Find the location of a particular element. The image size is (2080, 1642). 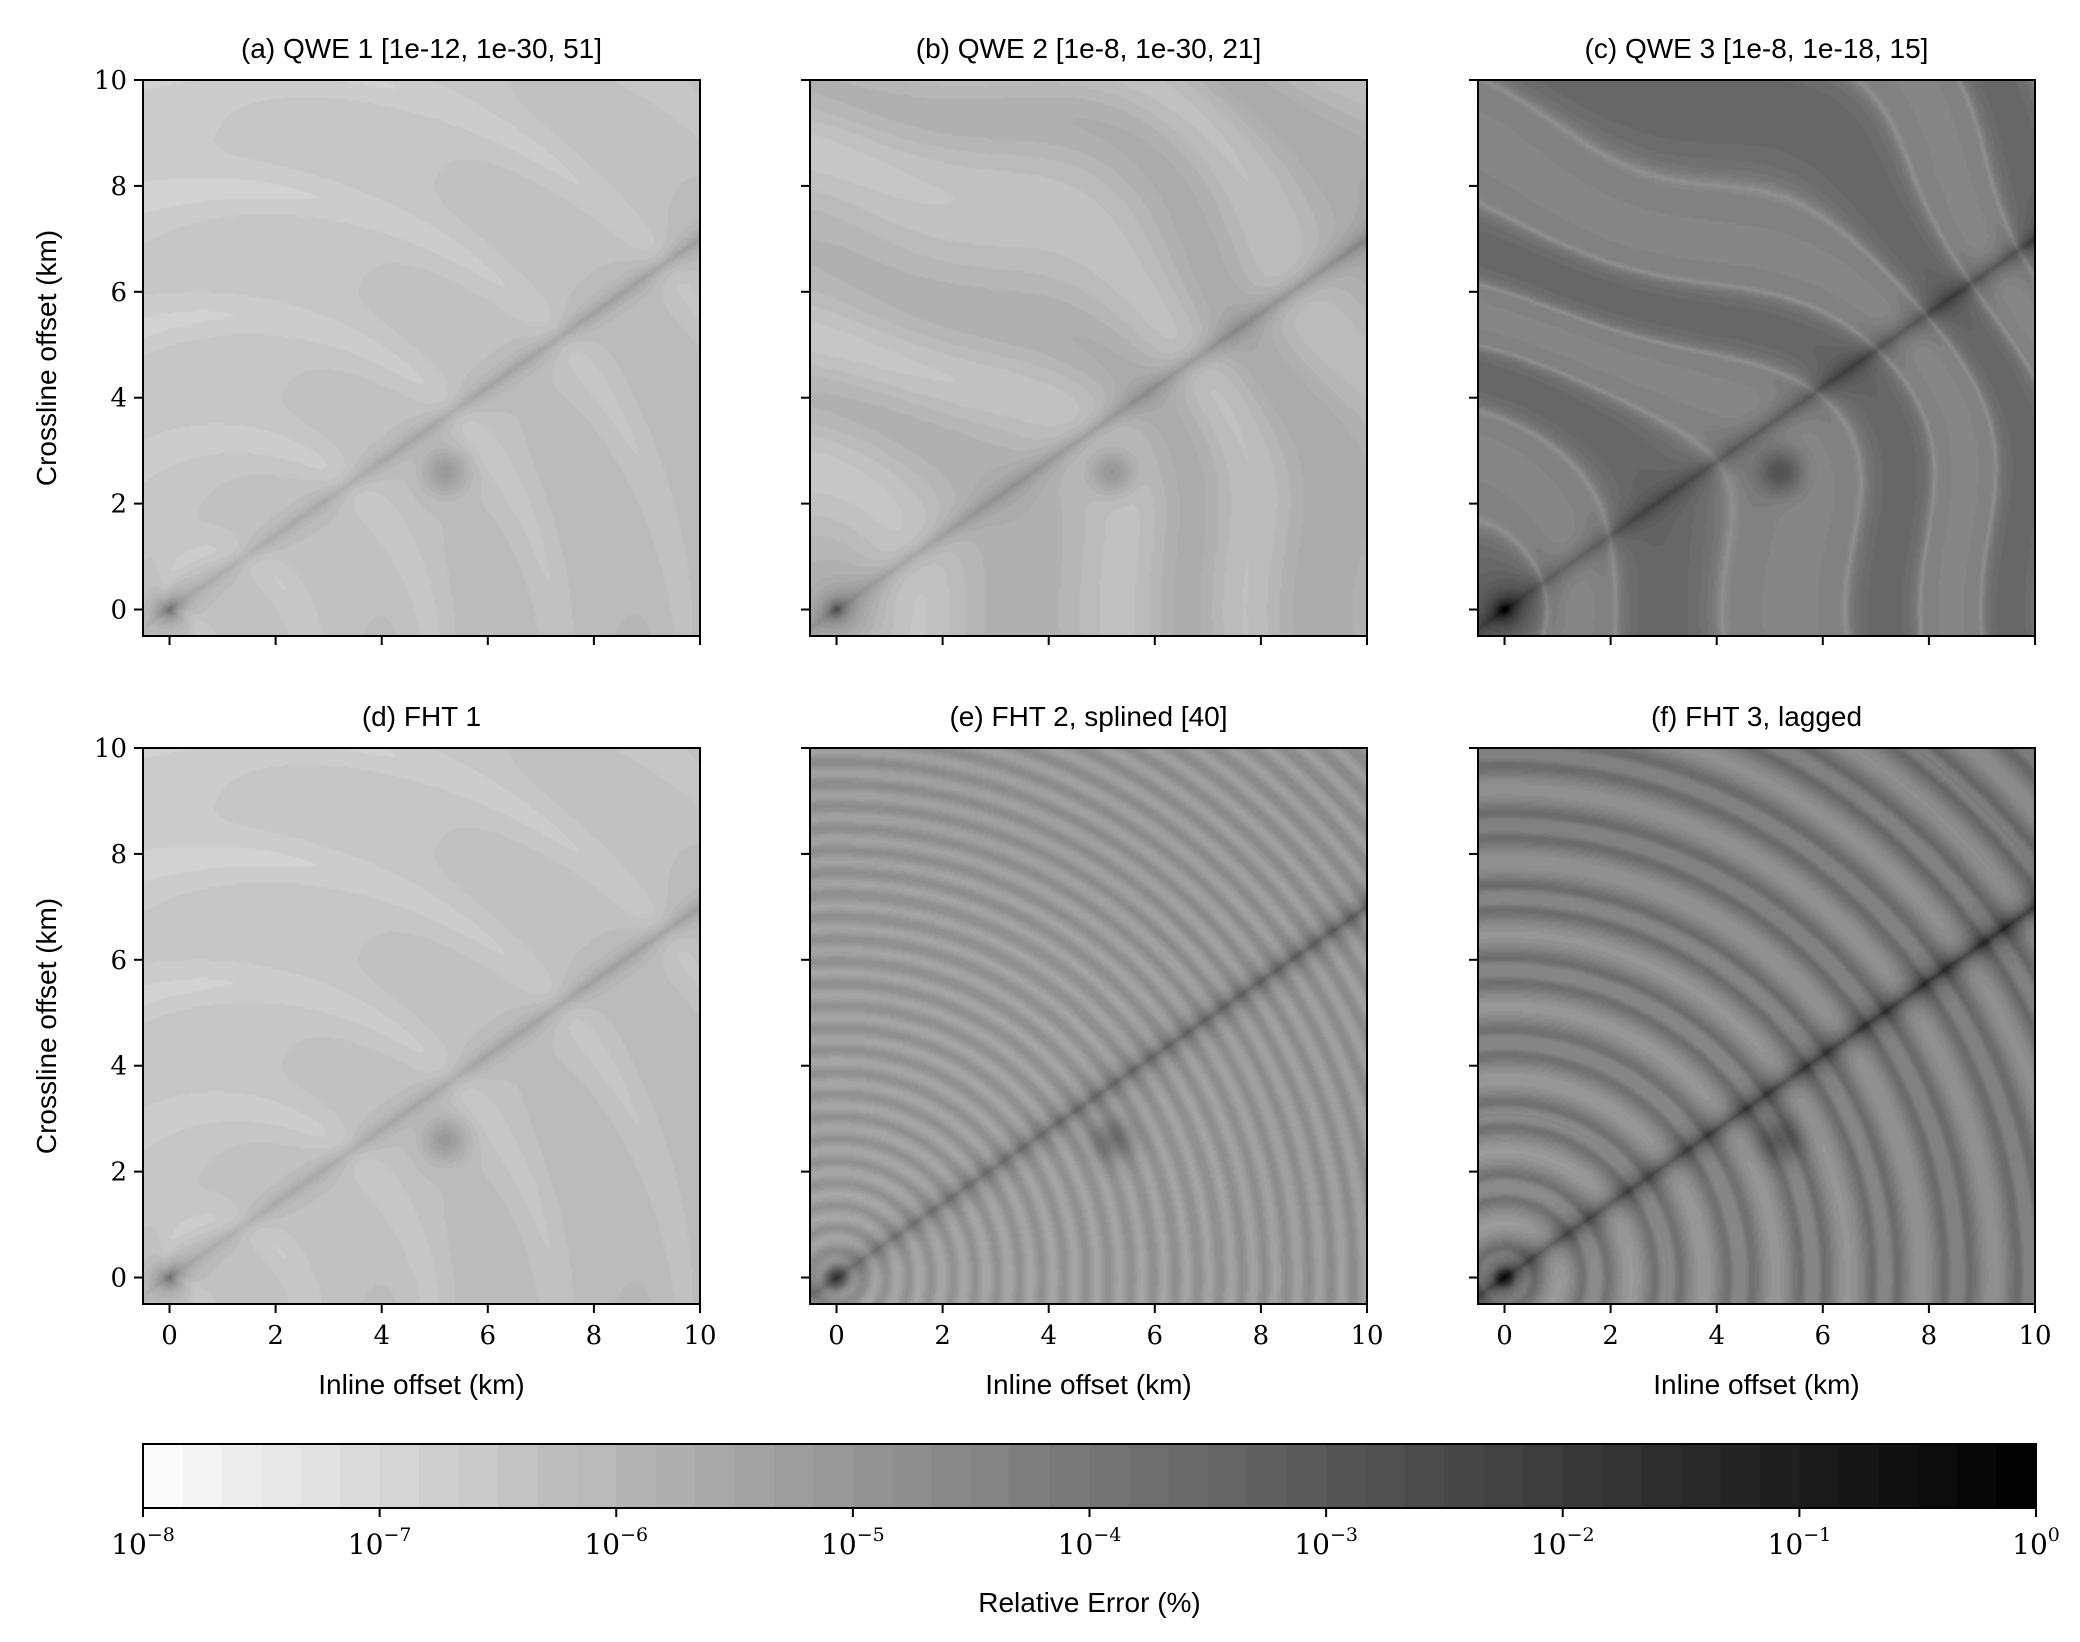

colorbar-tick-label-1: 10⁻⁷ is located at coordinates (380, 1542).